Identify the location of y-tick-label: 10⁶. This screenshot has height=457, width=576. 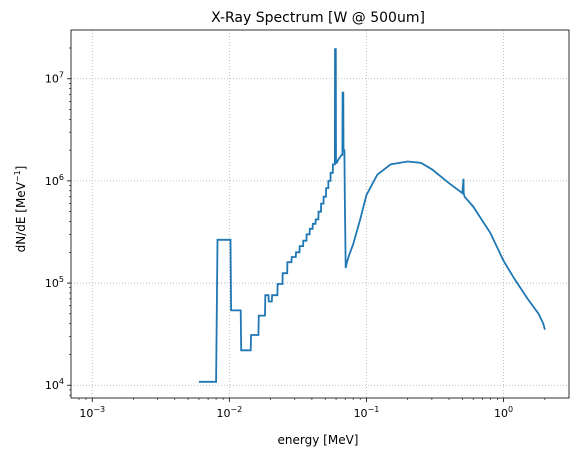
(54, 180).